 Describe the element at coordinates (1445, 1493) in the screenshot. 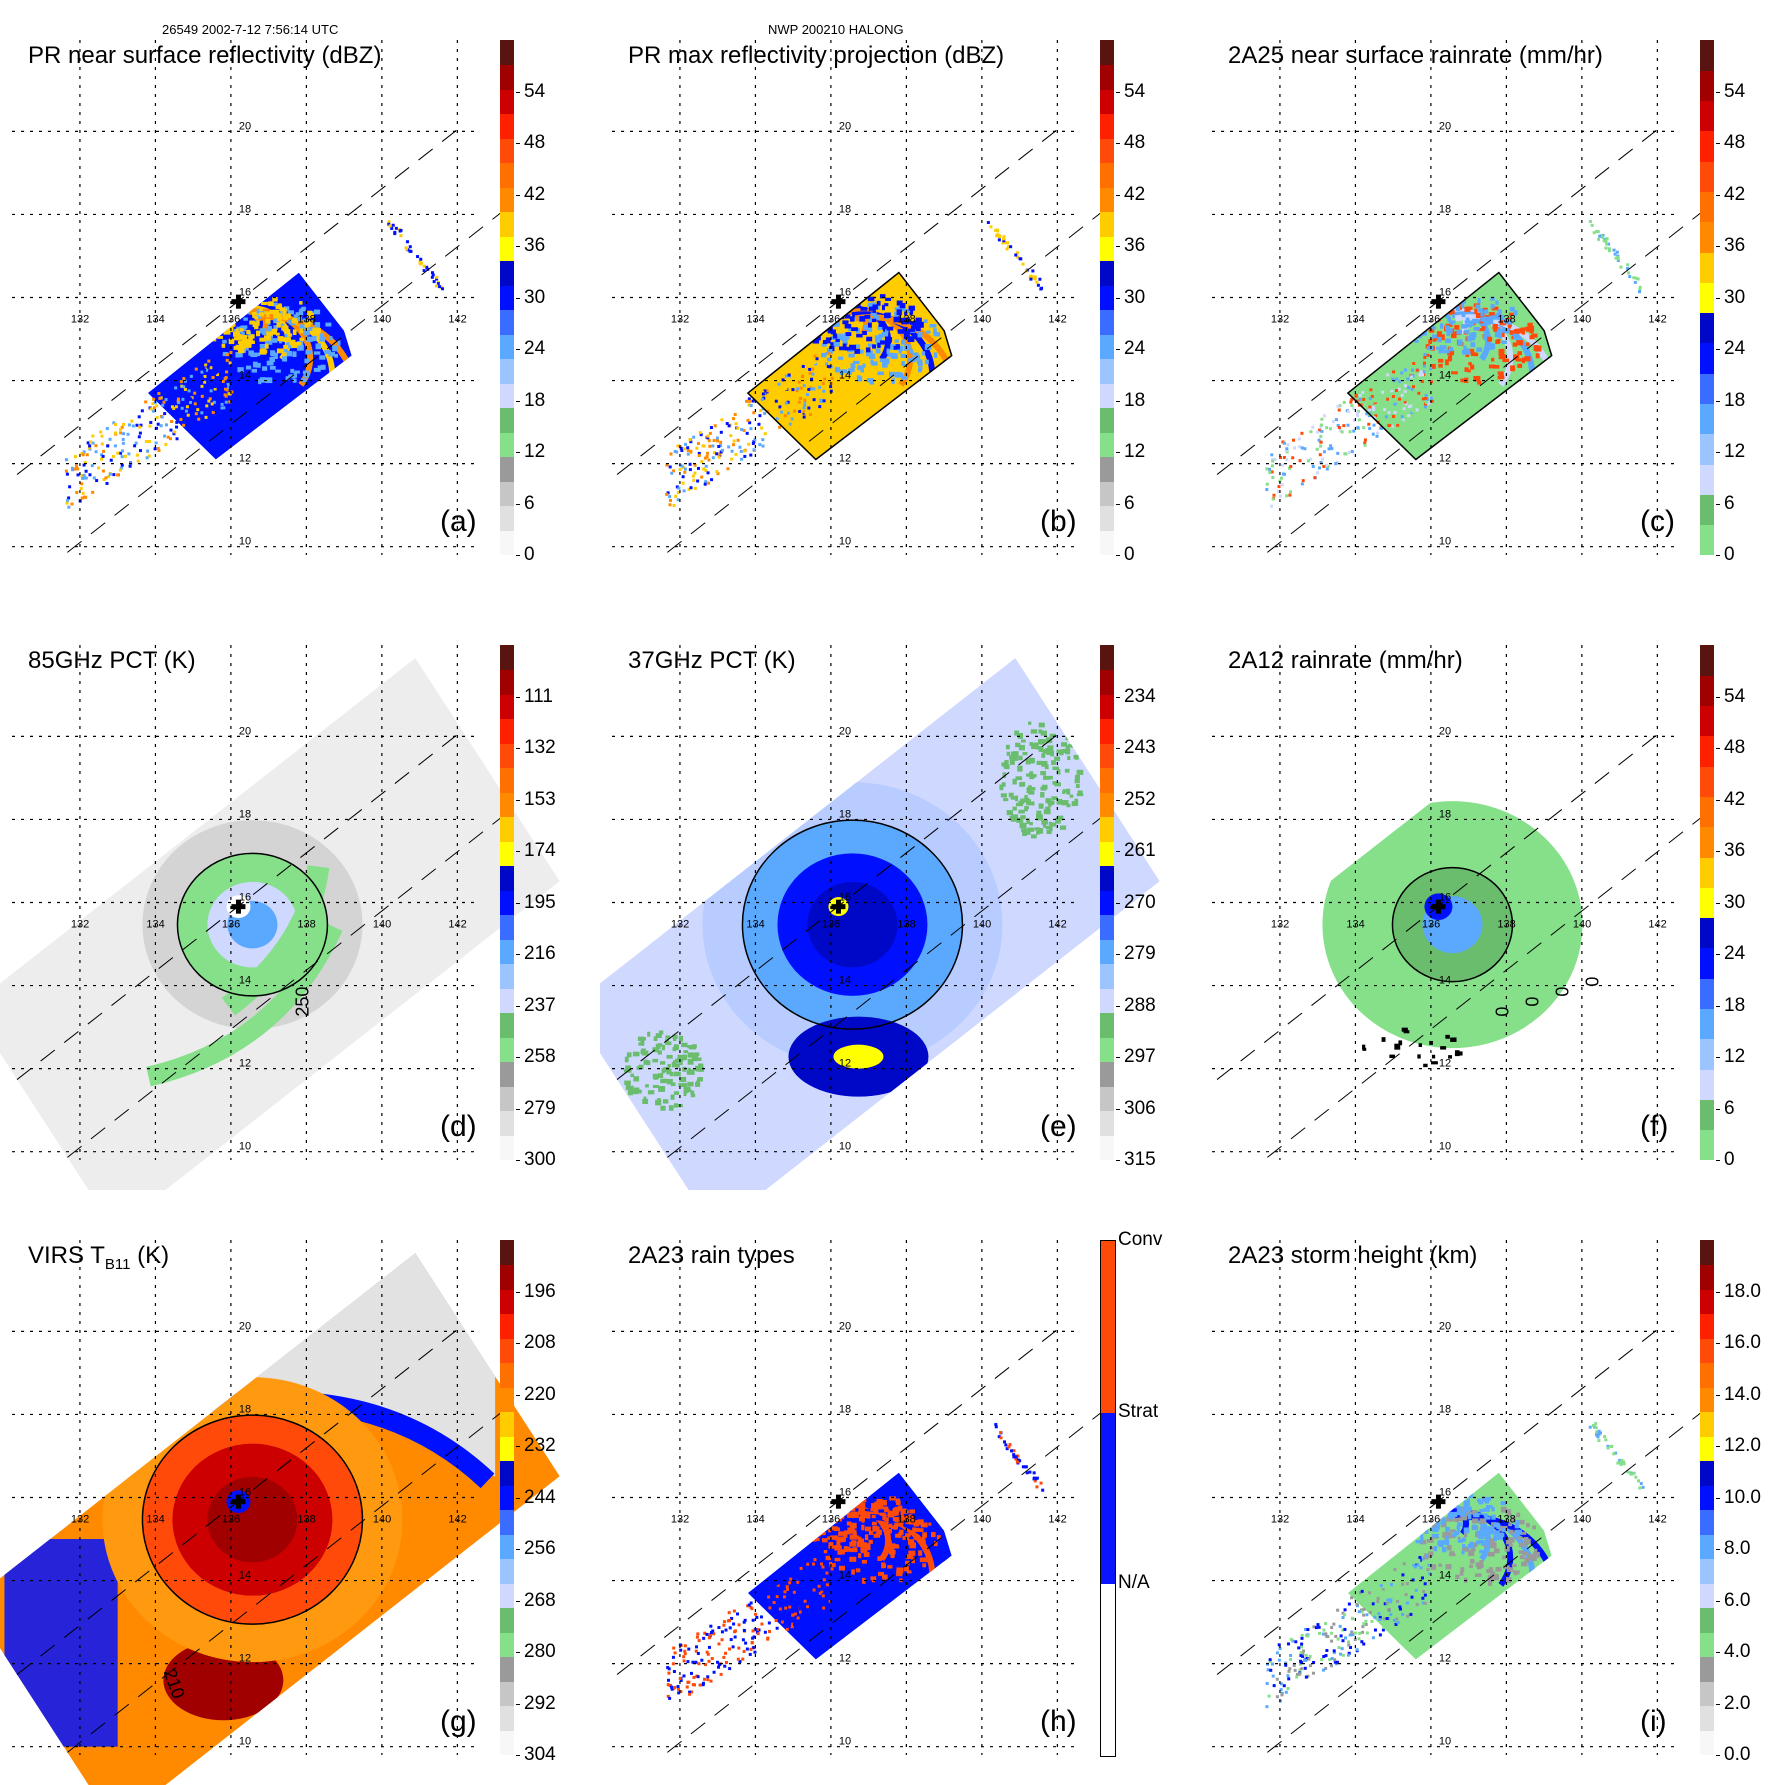

I see `lat-tick-label: 16` at that location.